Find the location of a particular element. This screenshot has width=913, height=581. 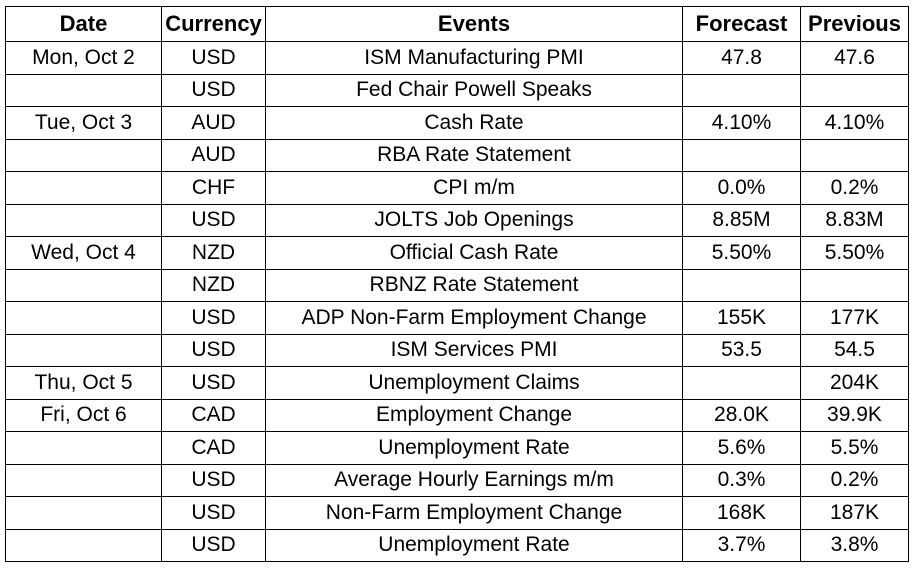

previous-cell: 5.5% is located at coordinates (854, 448).